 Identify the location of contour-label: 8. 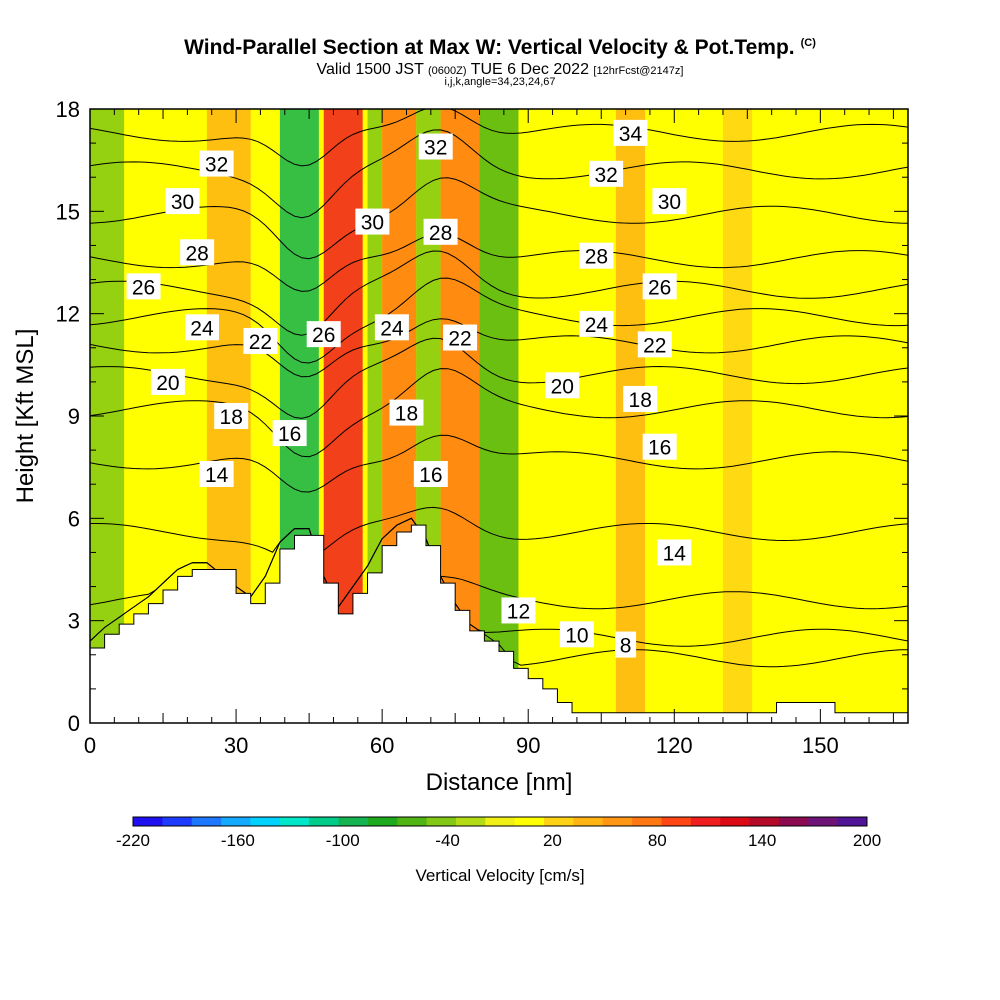
(626, 644).